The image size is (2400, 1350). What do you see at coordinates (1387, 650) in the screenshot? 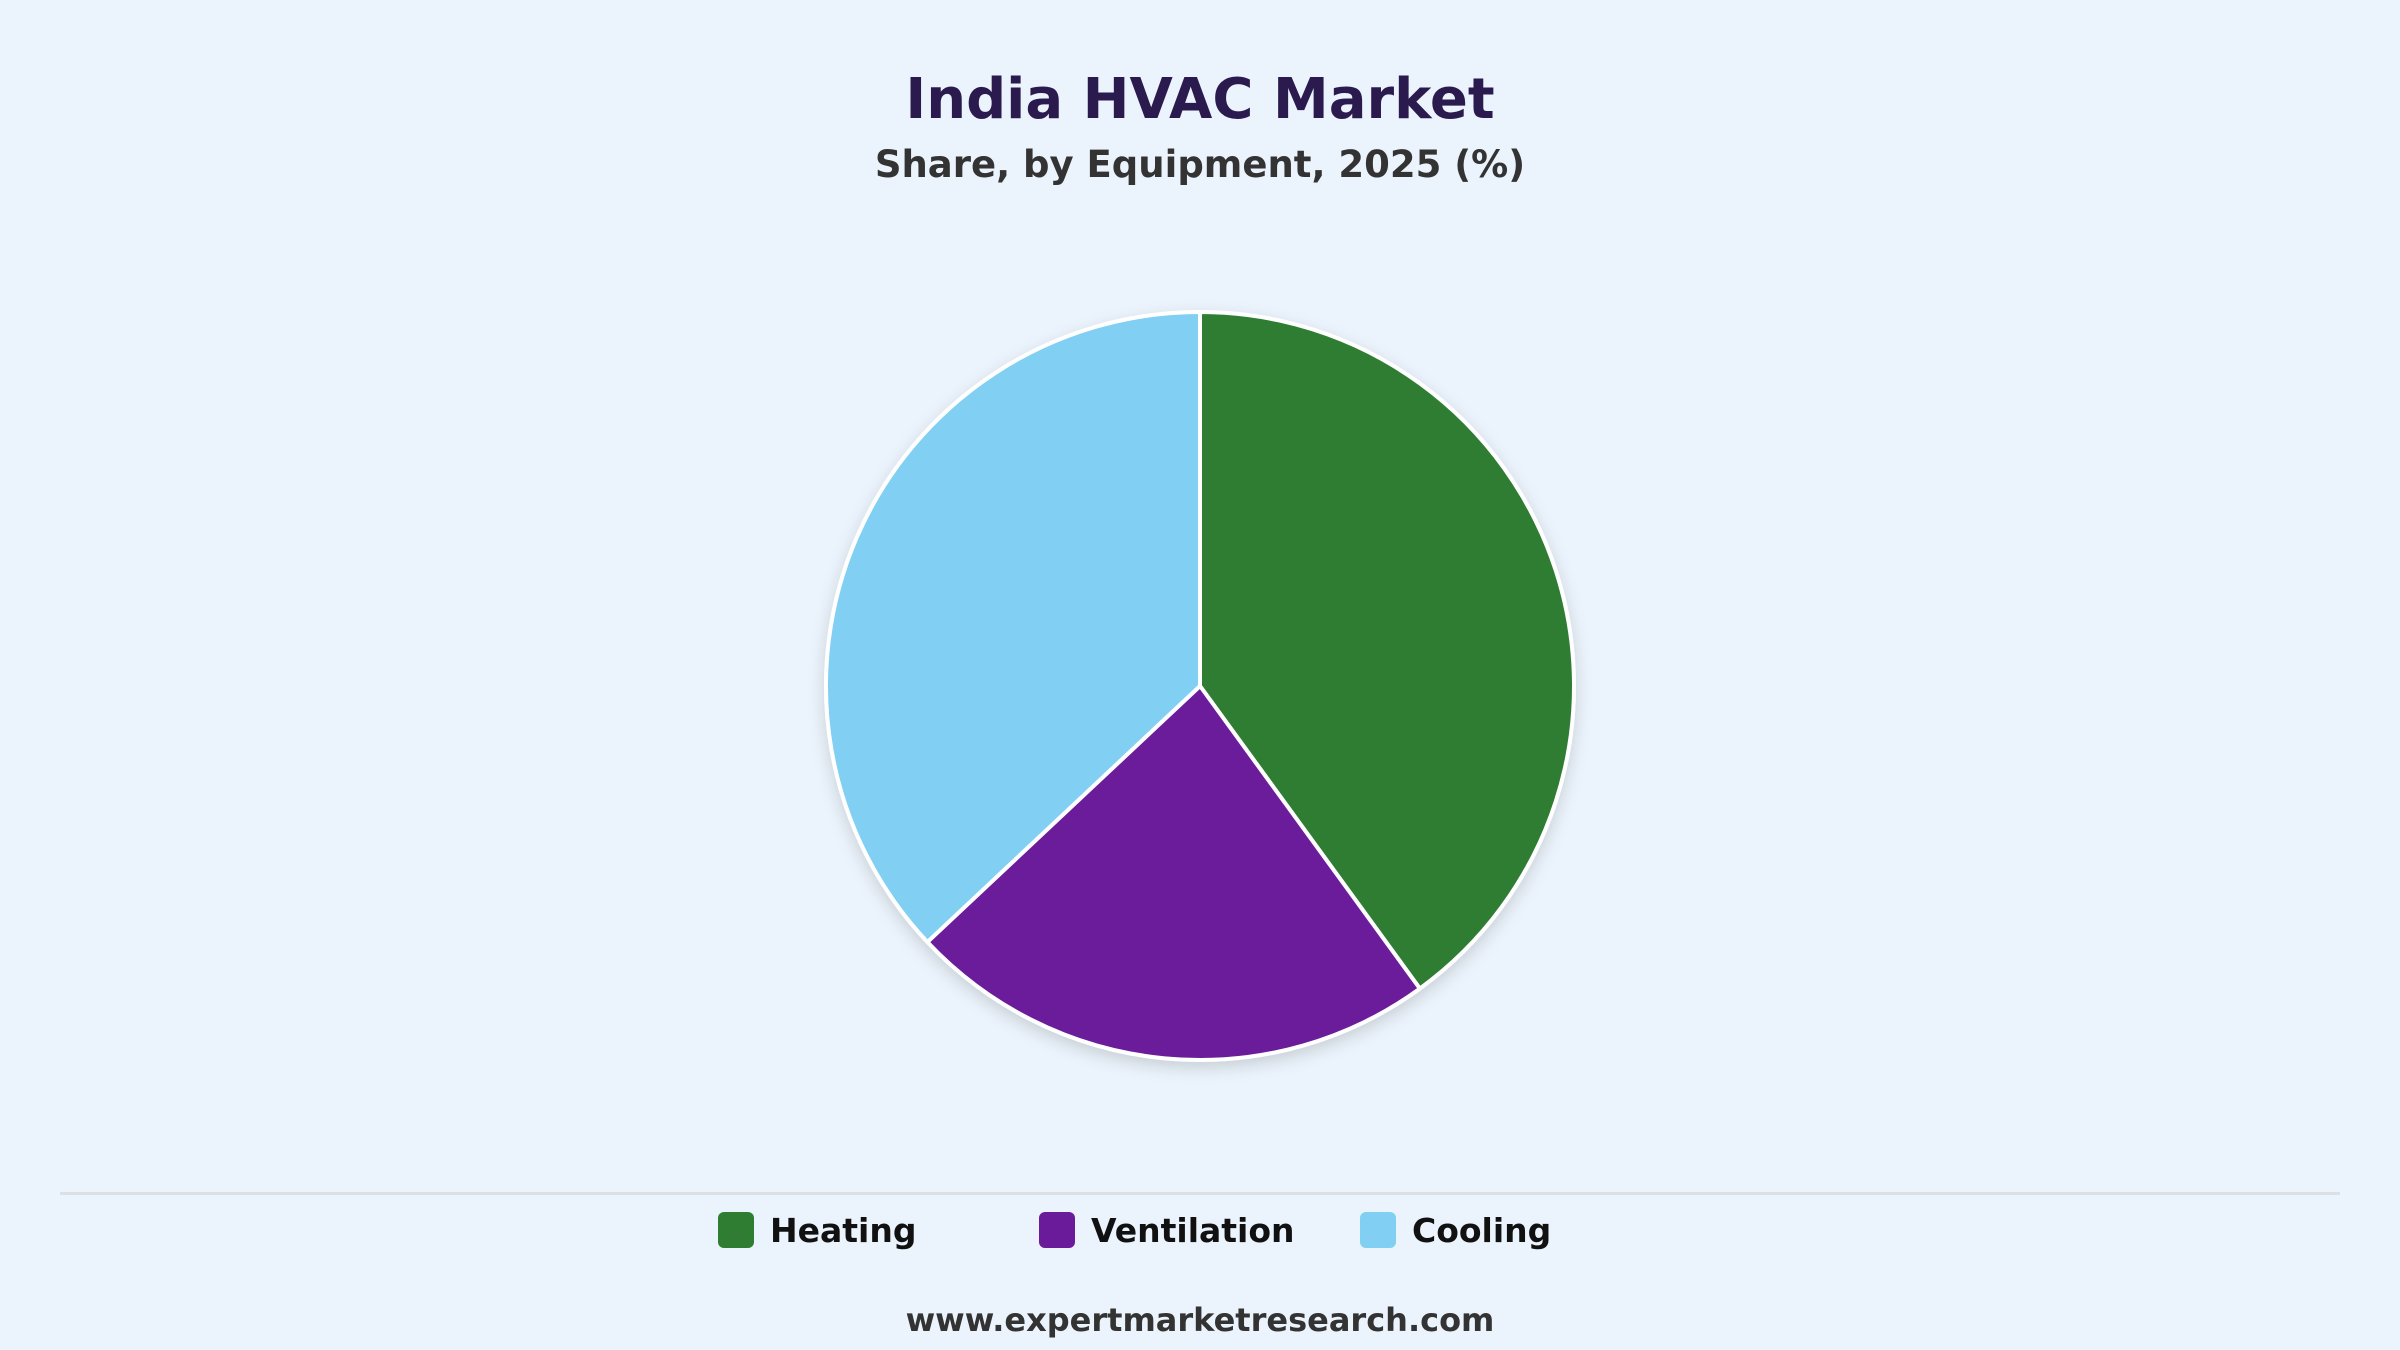
I see `pie-slice-heating` at bounding box center [1387, 650].